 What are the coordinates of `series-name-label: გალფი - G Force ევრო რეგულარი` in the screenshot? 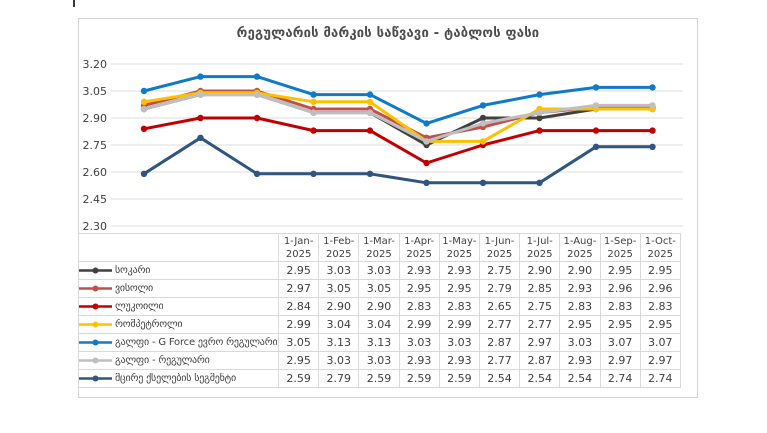 It's located at (196, 342).